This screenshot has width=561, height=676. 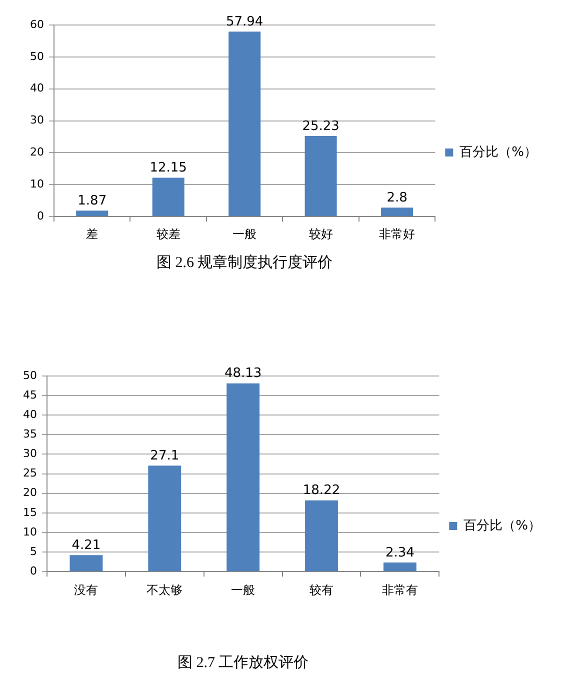 What do you see at coordinates (92, 201) in the screenshot?
I see `data-label: 1.87` at bounding box center [92, 201].